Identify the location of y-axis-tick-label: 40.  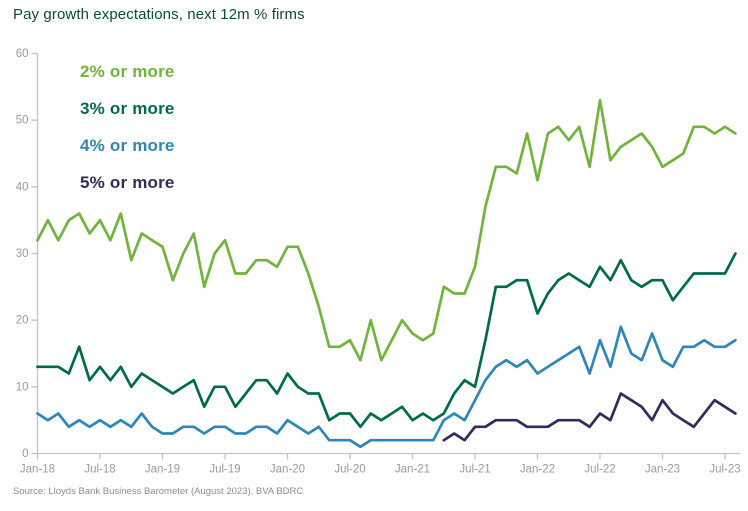
(22, 187).